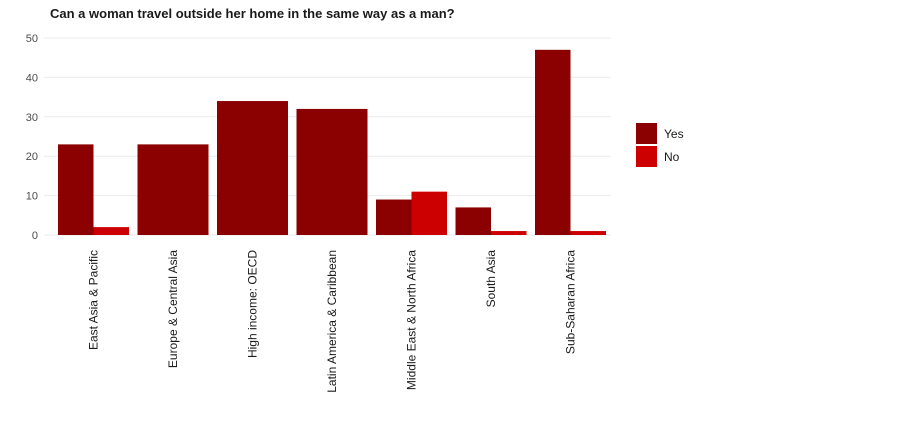  What do you see at coordinates (35, 236) in the screenshot?
I see `y-tick-label: 0` at bounding box center [35, 236].